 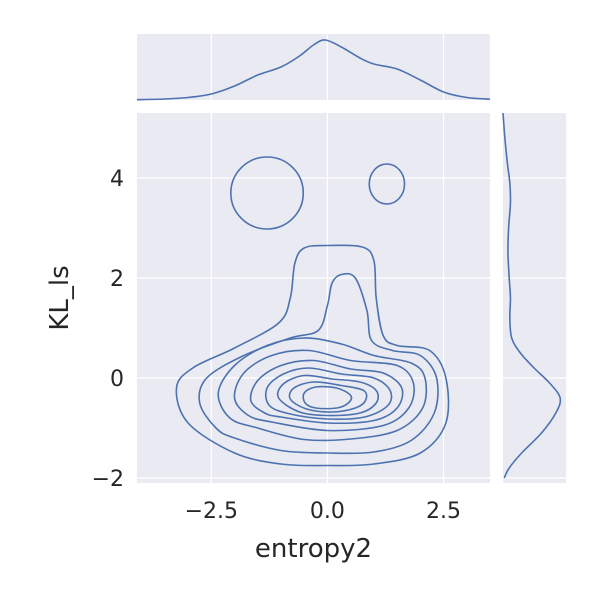 I want to click on right-marginal-density-line, so click(x=532, y=295).